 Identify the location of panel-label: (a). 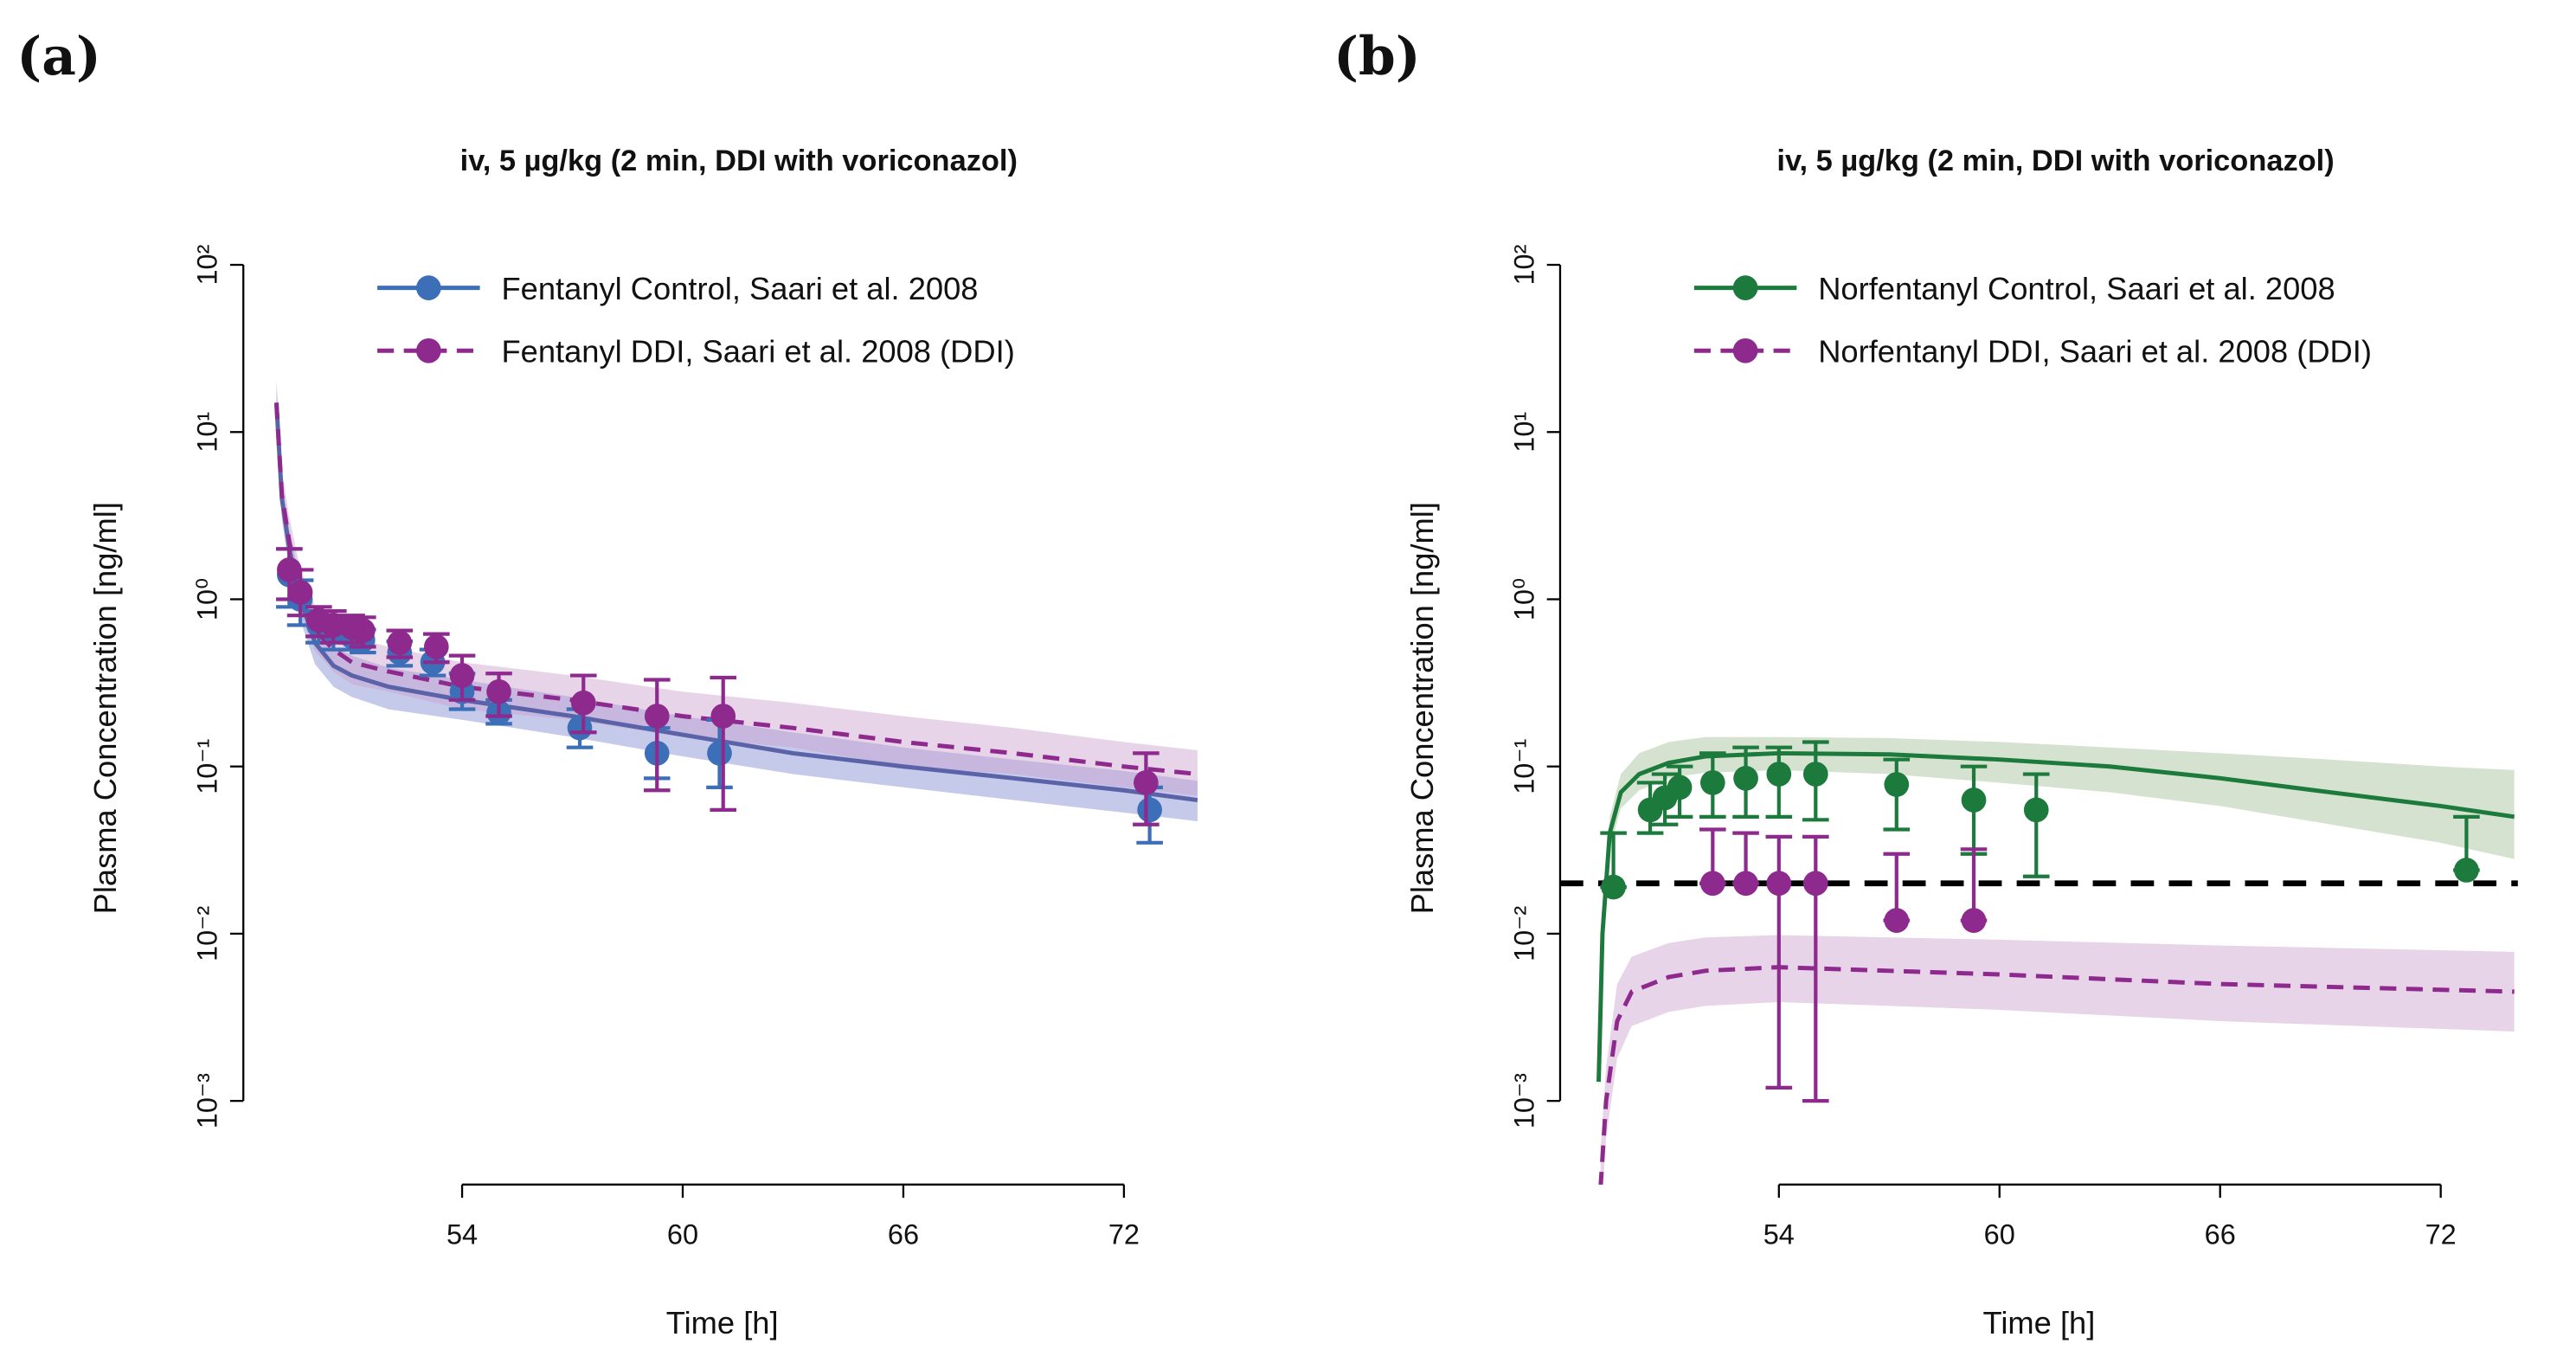
(58, 56).